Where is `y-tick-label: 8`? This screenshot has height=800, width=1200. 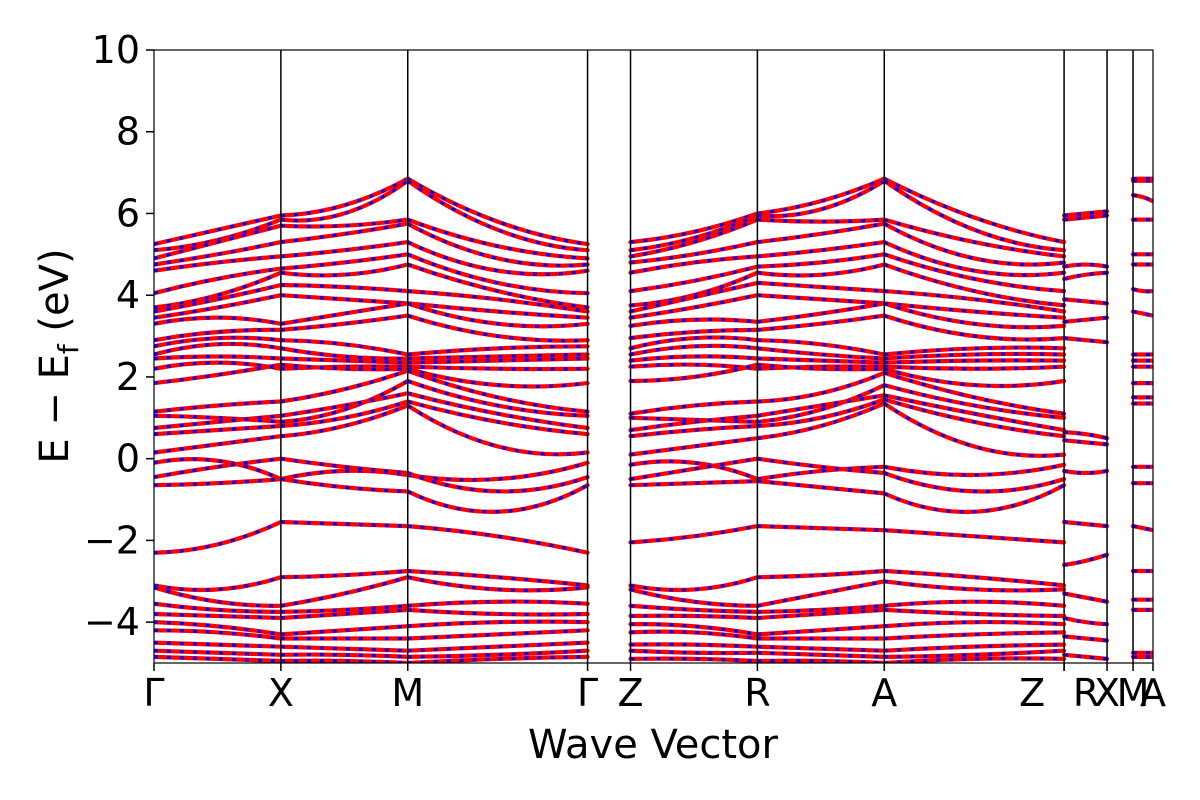 y-tick-label: 8 is located at coordinates (128, 132).